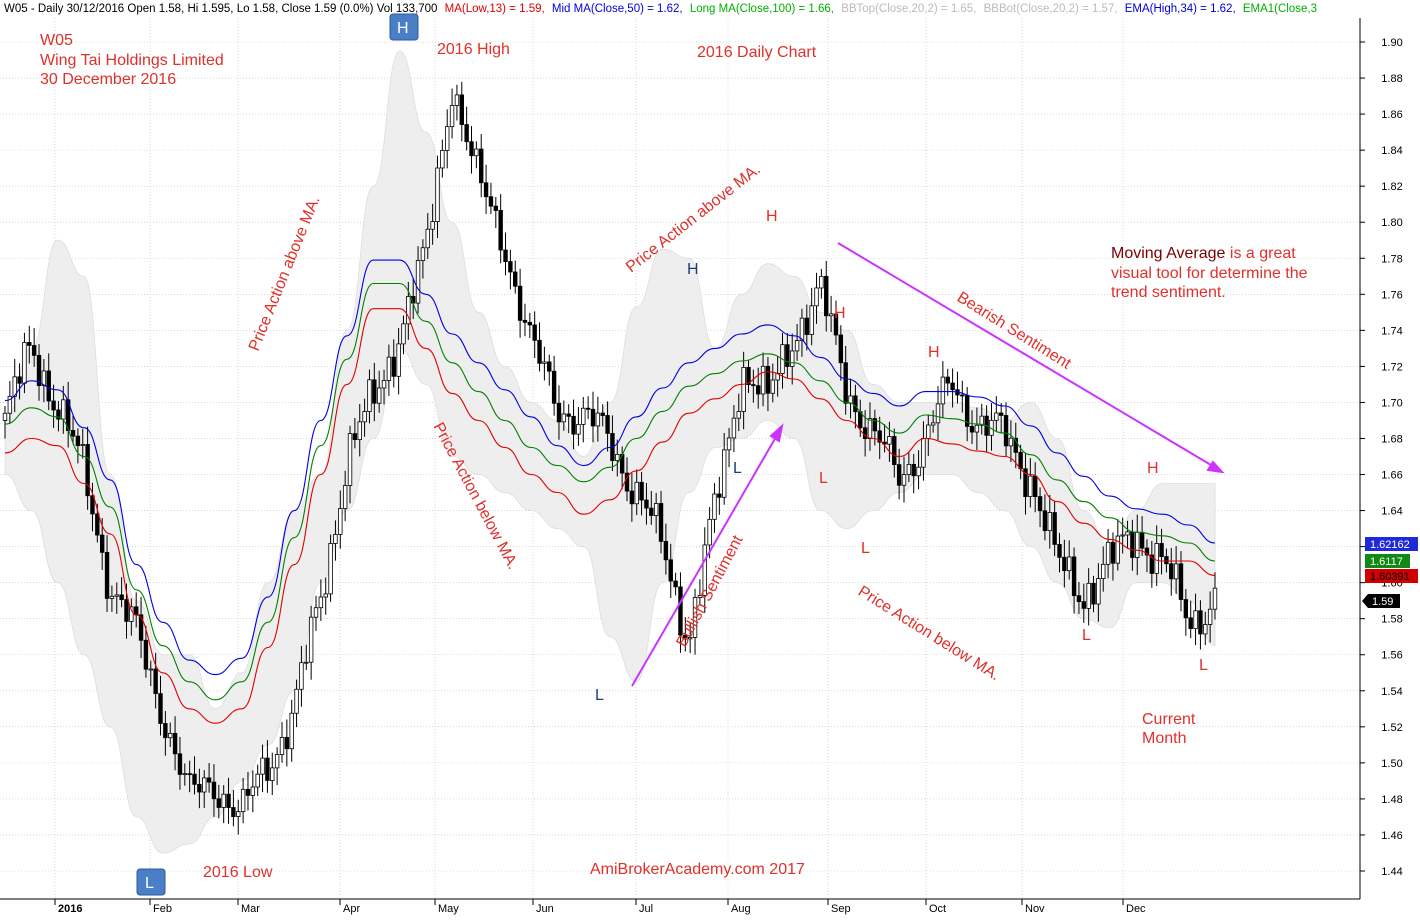 The image size is (1420, 921). Describe the element at coordinates (840, 313) in the screenshot. I see `swing-high-sep: H` at that location.